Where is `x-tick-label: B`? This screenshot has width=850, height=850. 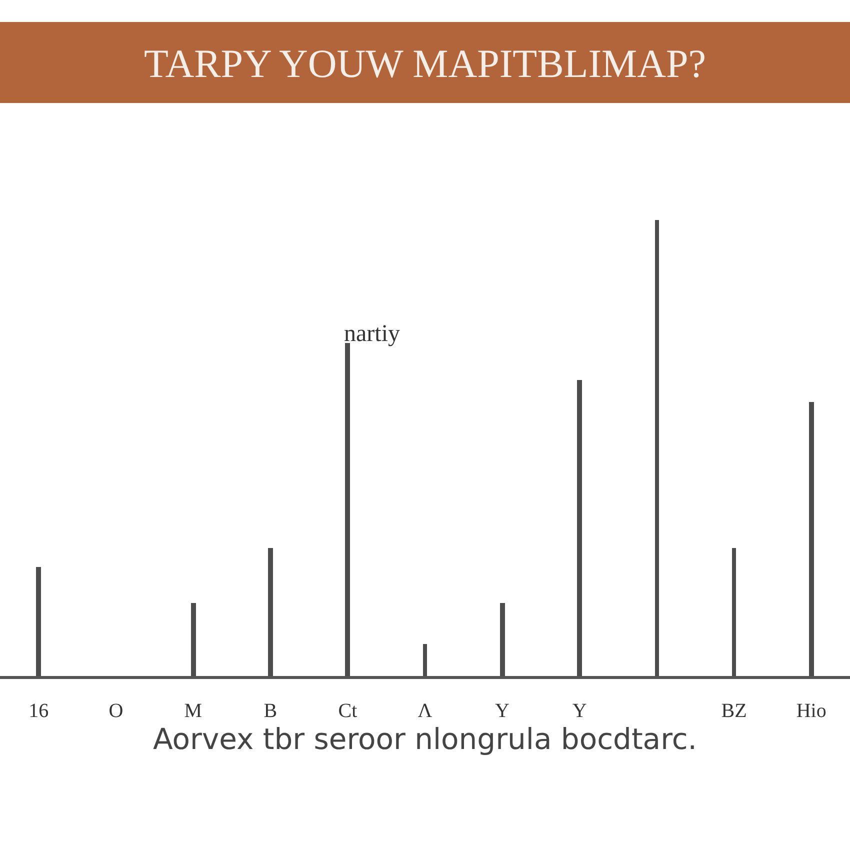
x-tick-label: B is located at coordinates (271, 711).